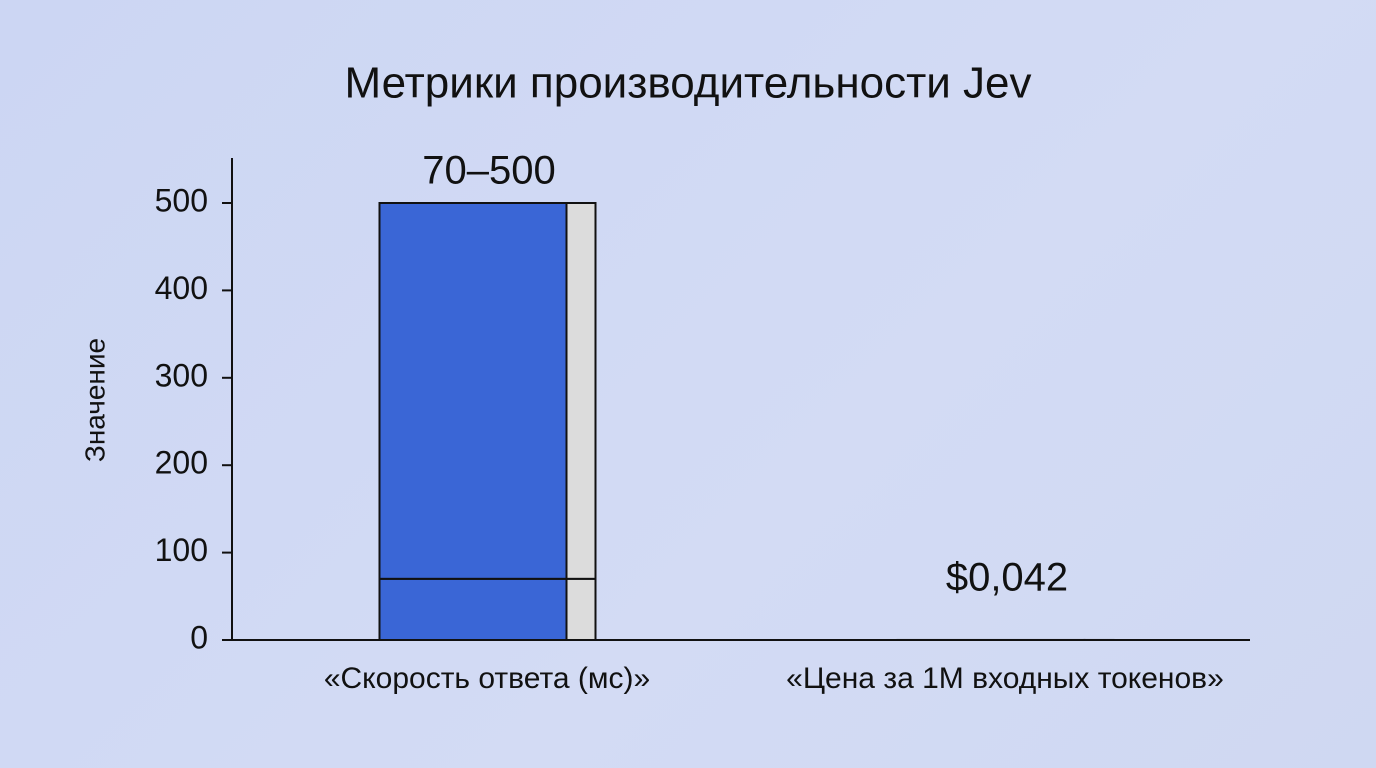  What do you see at coordinates (487, 678) in the screenshot?
I see `x-tick-label: «Скорость ответа (мс)»` at bounding box center [487, 678].